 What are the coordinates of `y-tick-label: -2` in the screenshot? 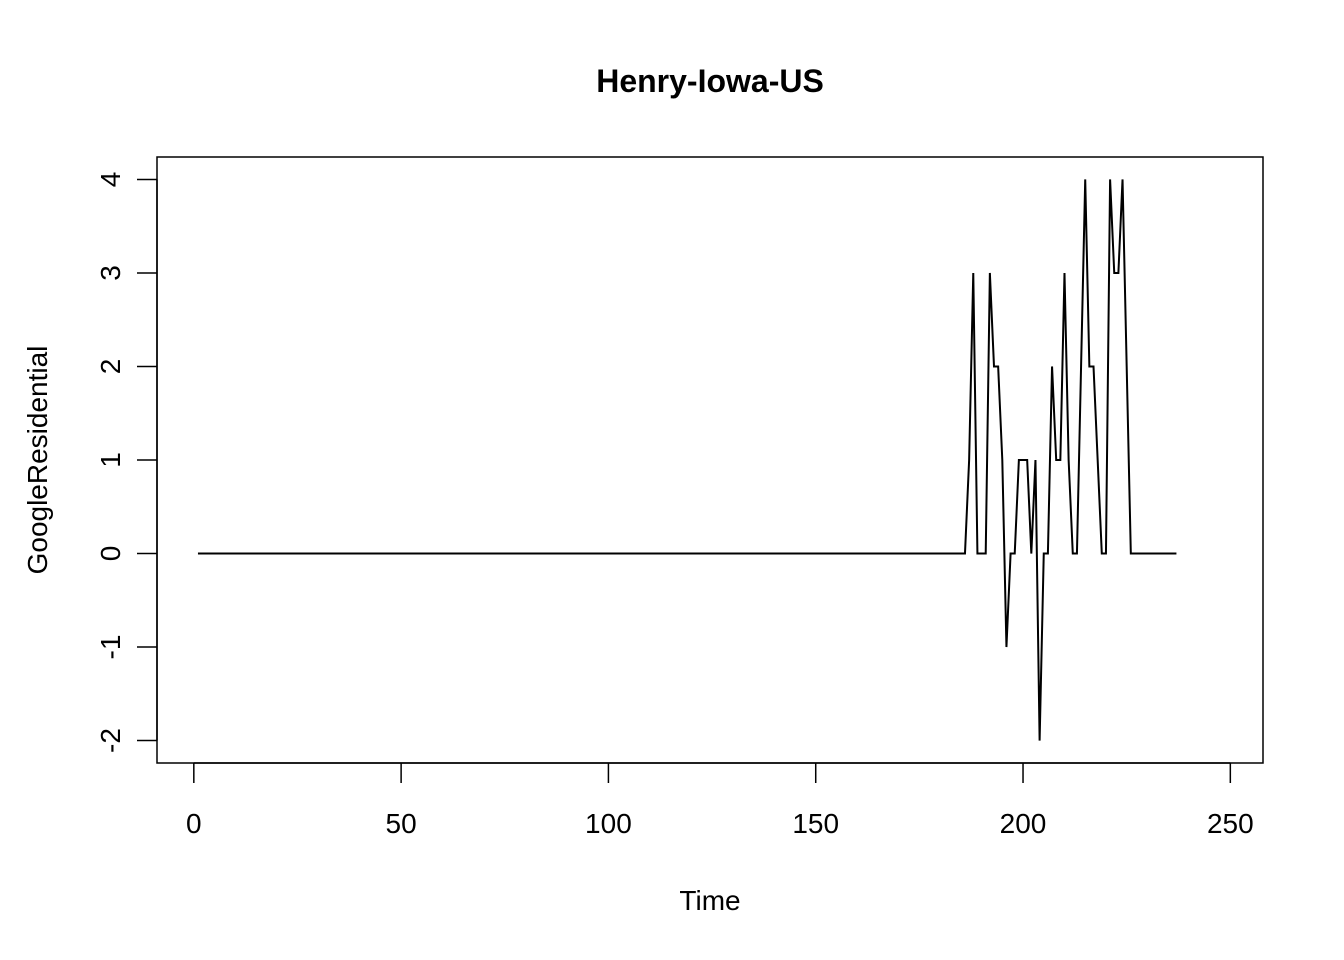 It's located at (110, 740).